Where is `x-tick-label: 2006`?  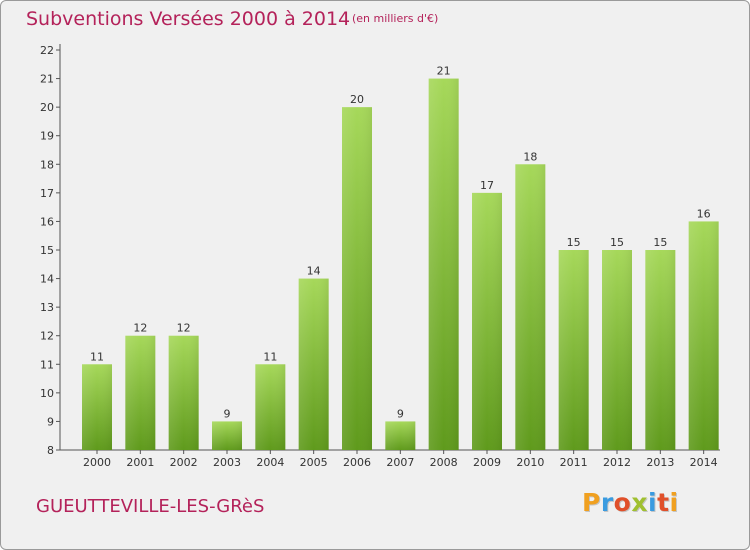 x-tick-label: 2006 is located at coordinates (357, 462).